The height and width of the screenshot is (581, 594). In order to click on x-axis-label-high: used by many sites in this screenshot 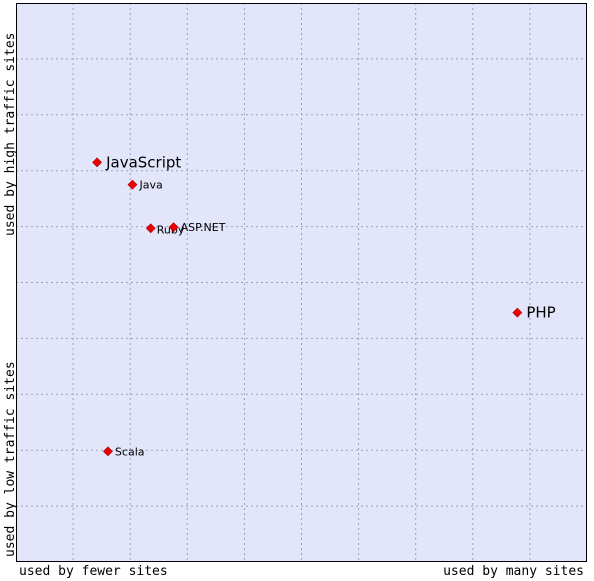, I will do `click(513, 571)`.